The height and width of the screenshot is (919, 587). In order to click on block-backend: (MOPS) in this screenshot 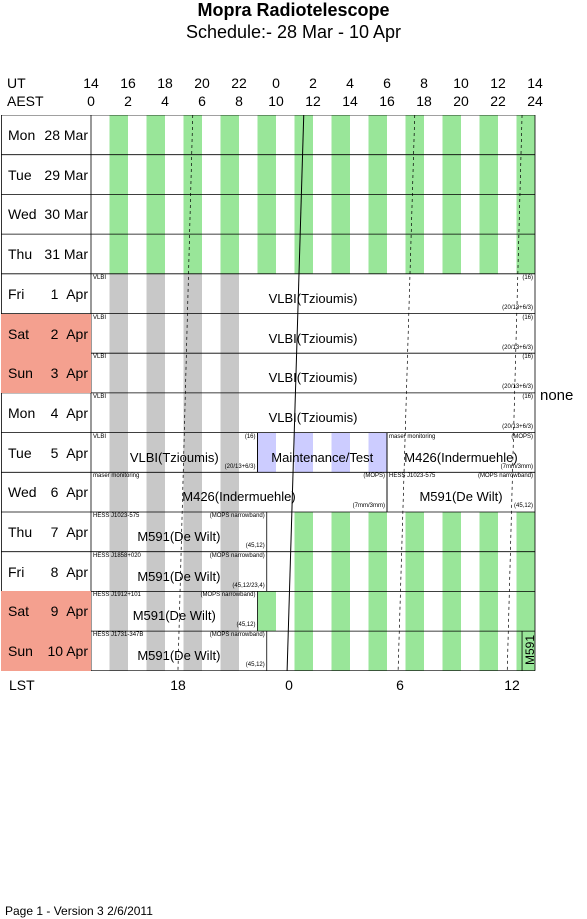, I will do `click(522, 436)`.